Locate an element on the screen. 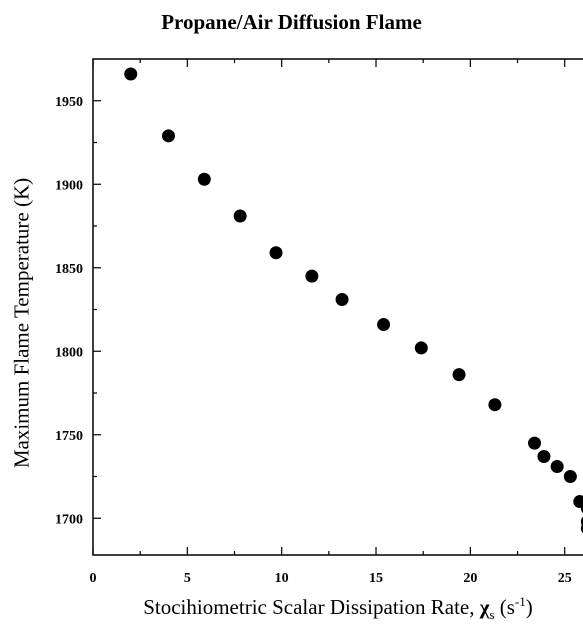  x-tick-label: 5 is located at coordinates (187, 578).